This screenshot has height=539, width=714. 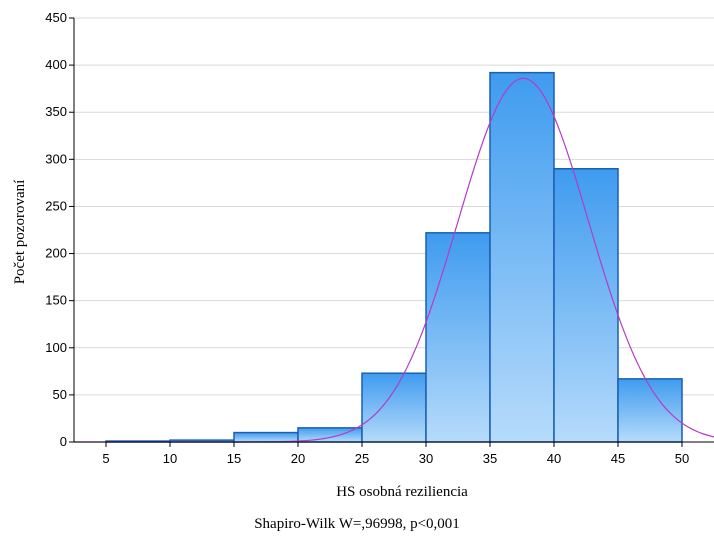 I want to click on x-tick-label: 15, so click(x=234, y=458).